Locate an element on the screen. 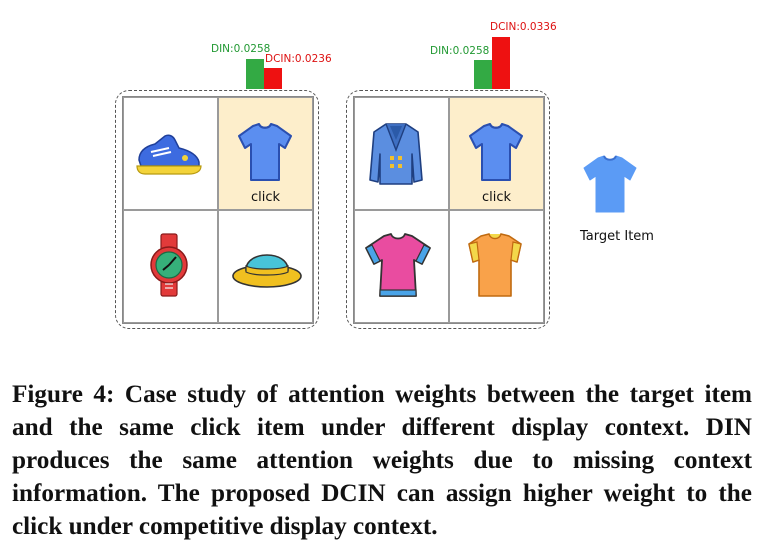 The image size is (765, 558). left-din-label: DIN:0.0258 is located at coordinates (241, 49).